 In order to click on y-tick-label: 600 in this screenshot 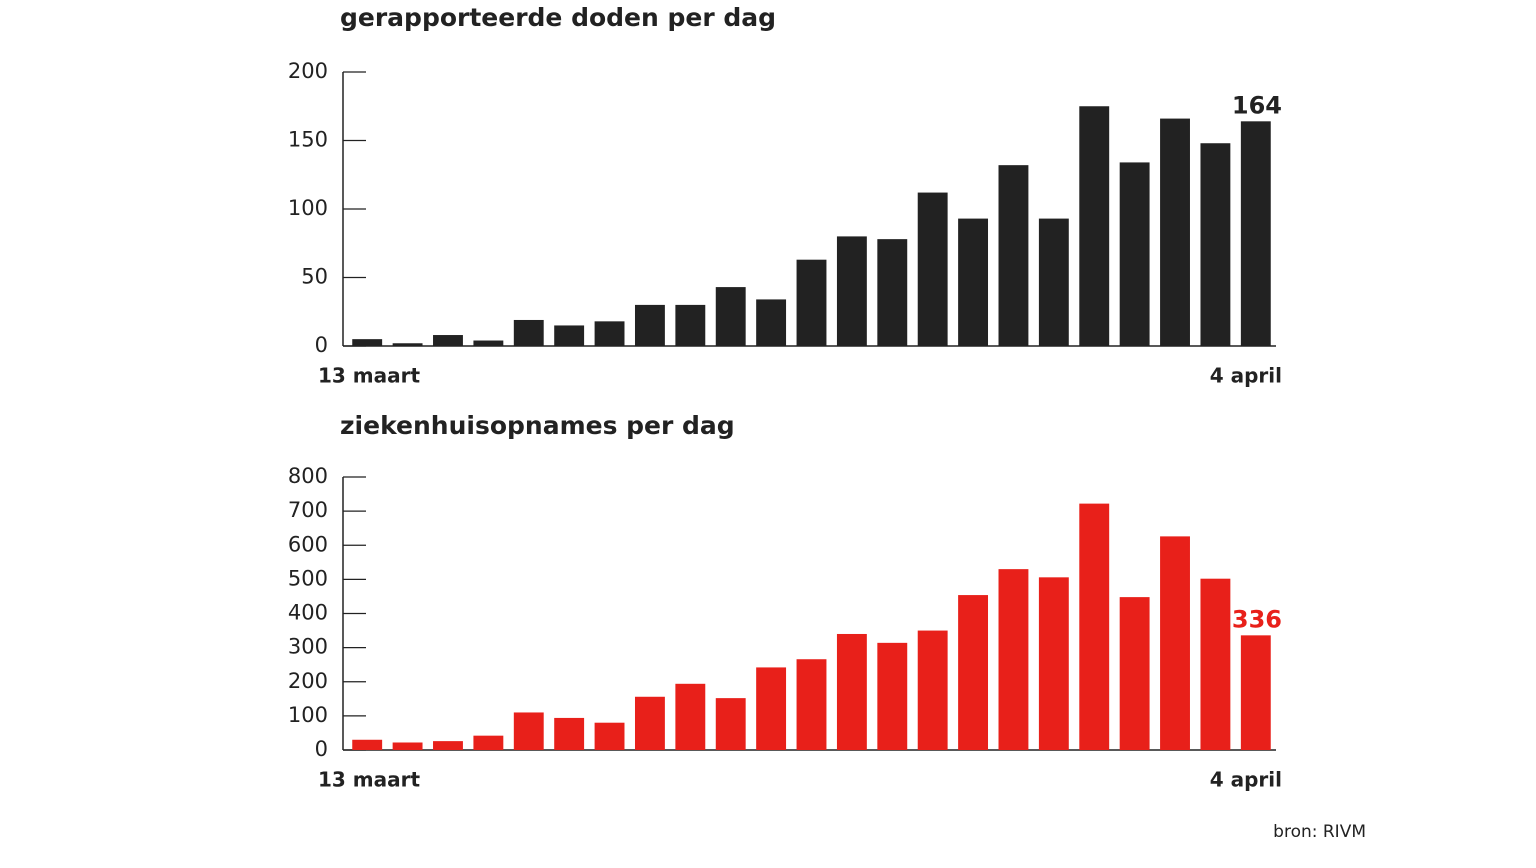, I will do `click(308, 544)`.